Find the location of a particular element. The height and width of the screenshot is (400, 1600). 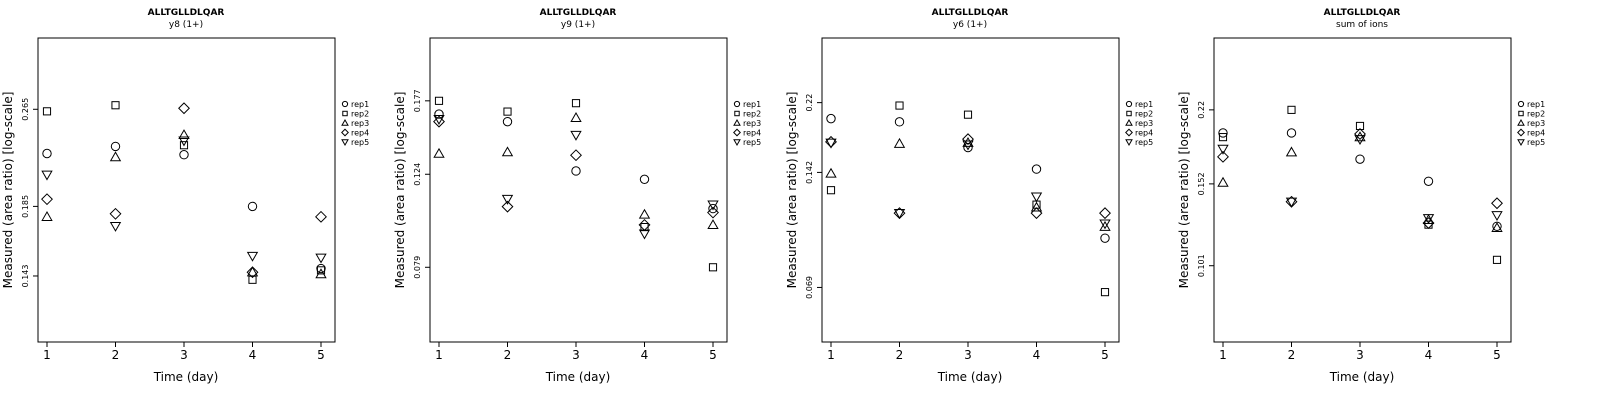

x-tick-label: 3 is located at coordinates (184, 355).